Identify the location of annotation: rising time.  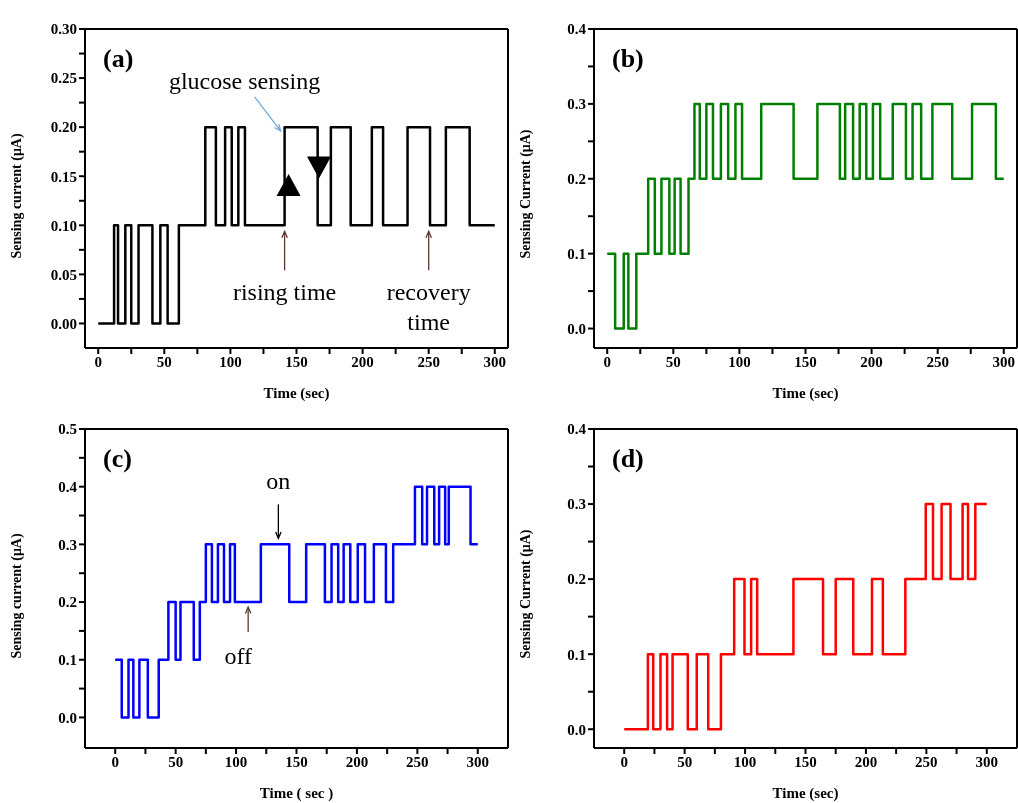
(284, 292).